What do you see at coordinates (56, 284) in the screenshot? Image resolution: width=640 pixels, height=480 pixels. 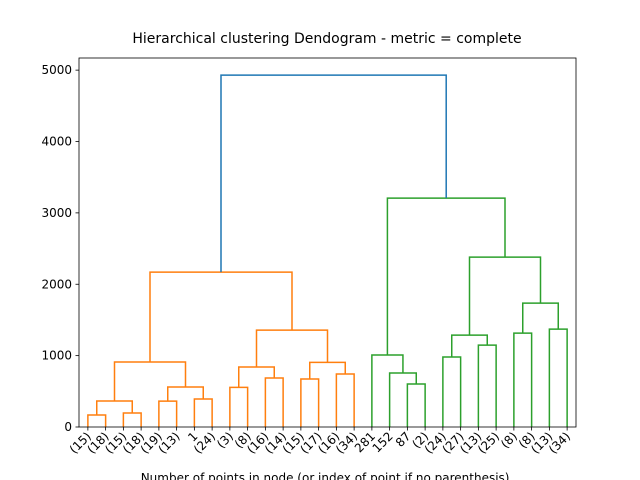 I see `y-tick-label: 2000` at bounding box center [56, 284].